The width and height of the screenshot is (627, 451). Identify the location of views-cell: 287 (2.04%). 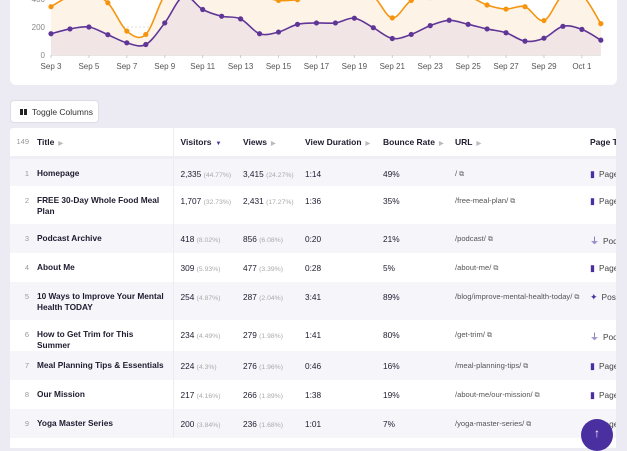
(274, 301).